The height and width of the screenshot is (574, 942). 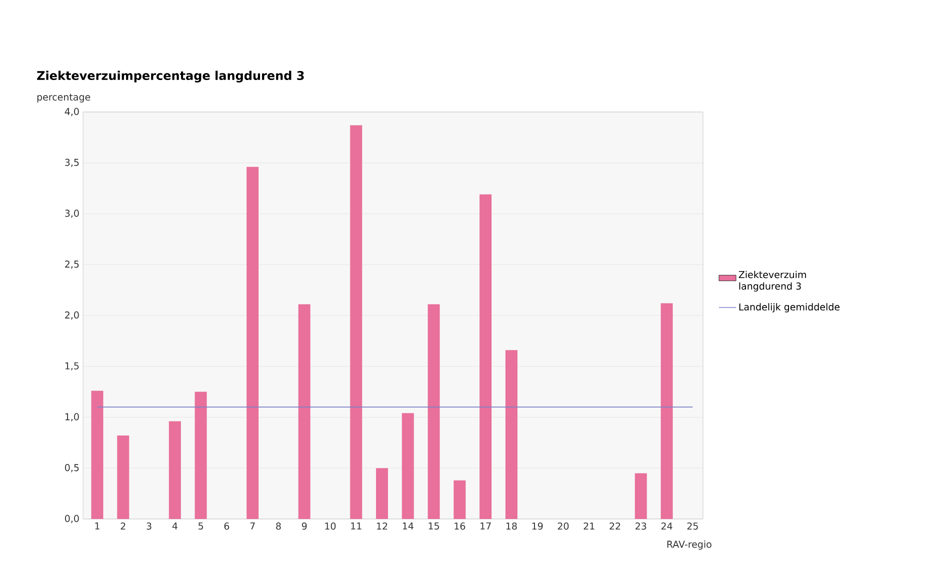 What do you see at coordinates (485, 526) in the screenshot?
I see `x-tick-label: 17` at bounding box center [485, 526].